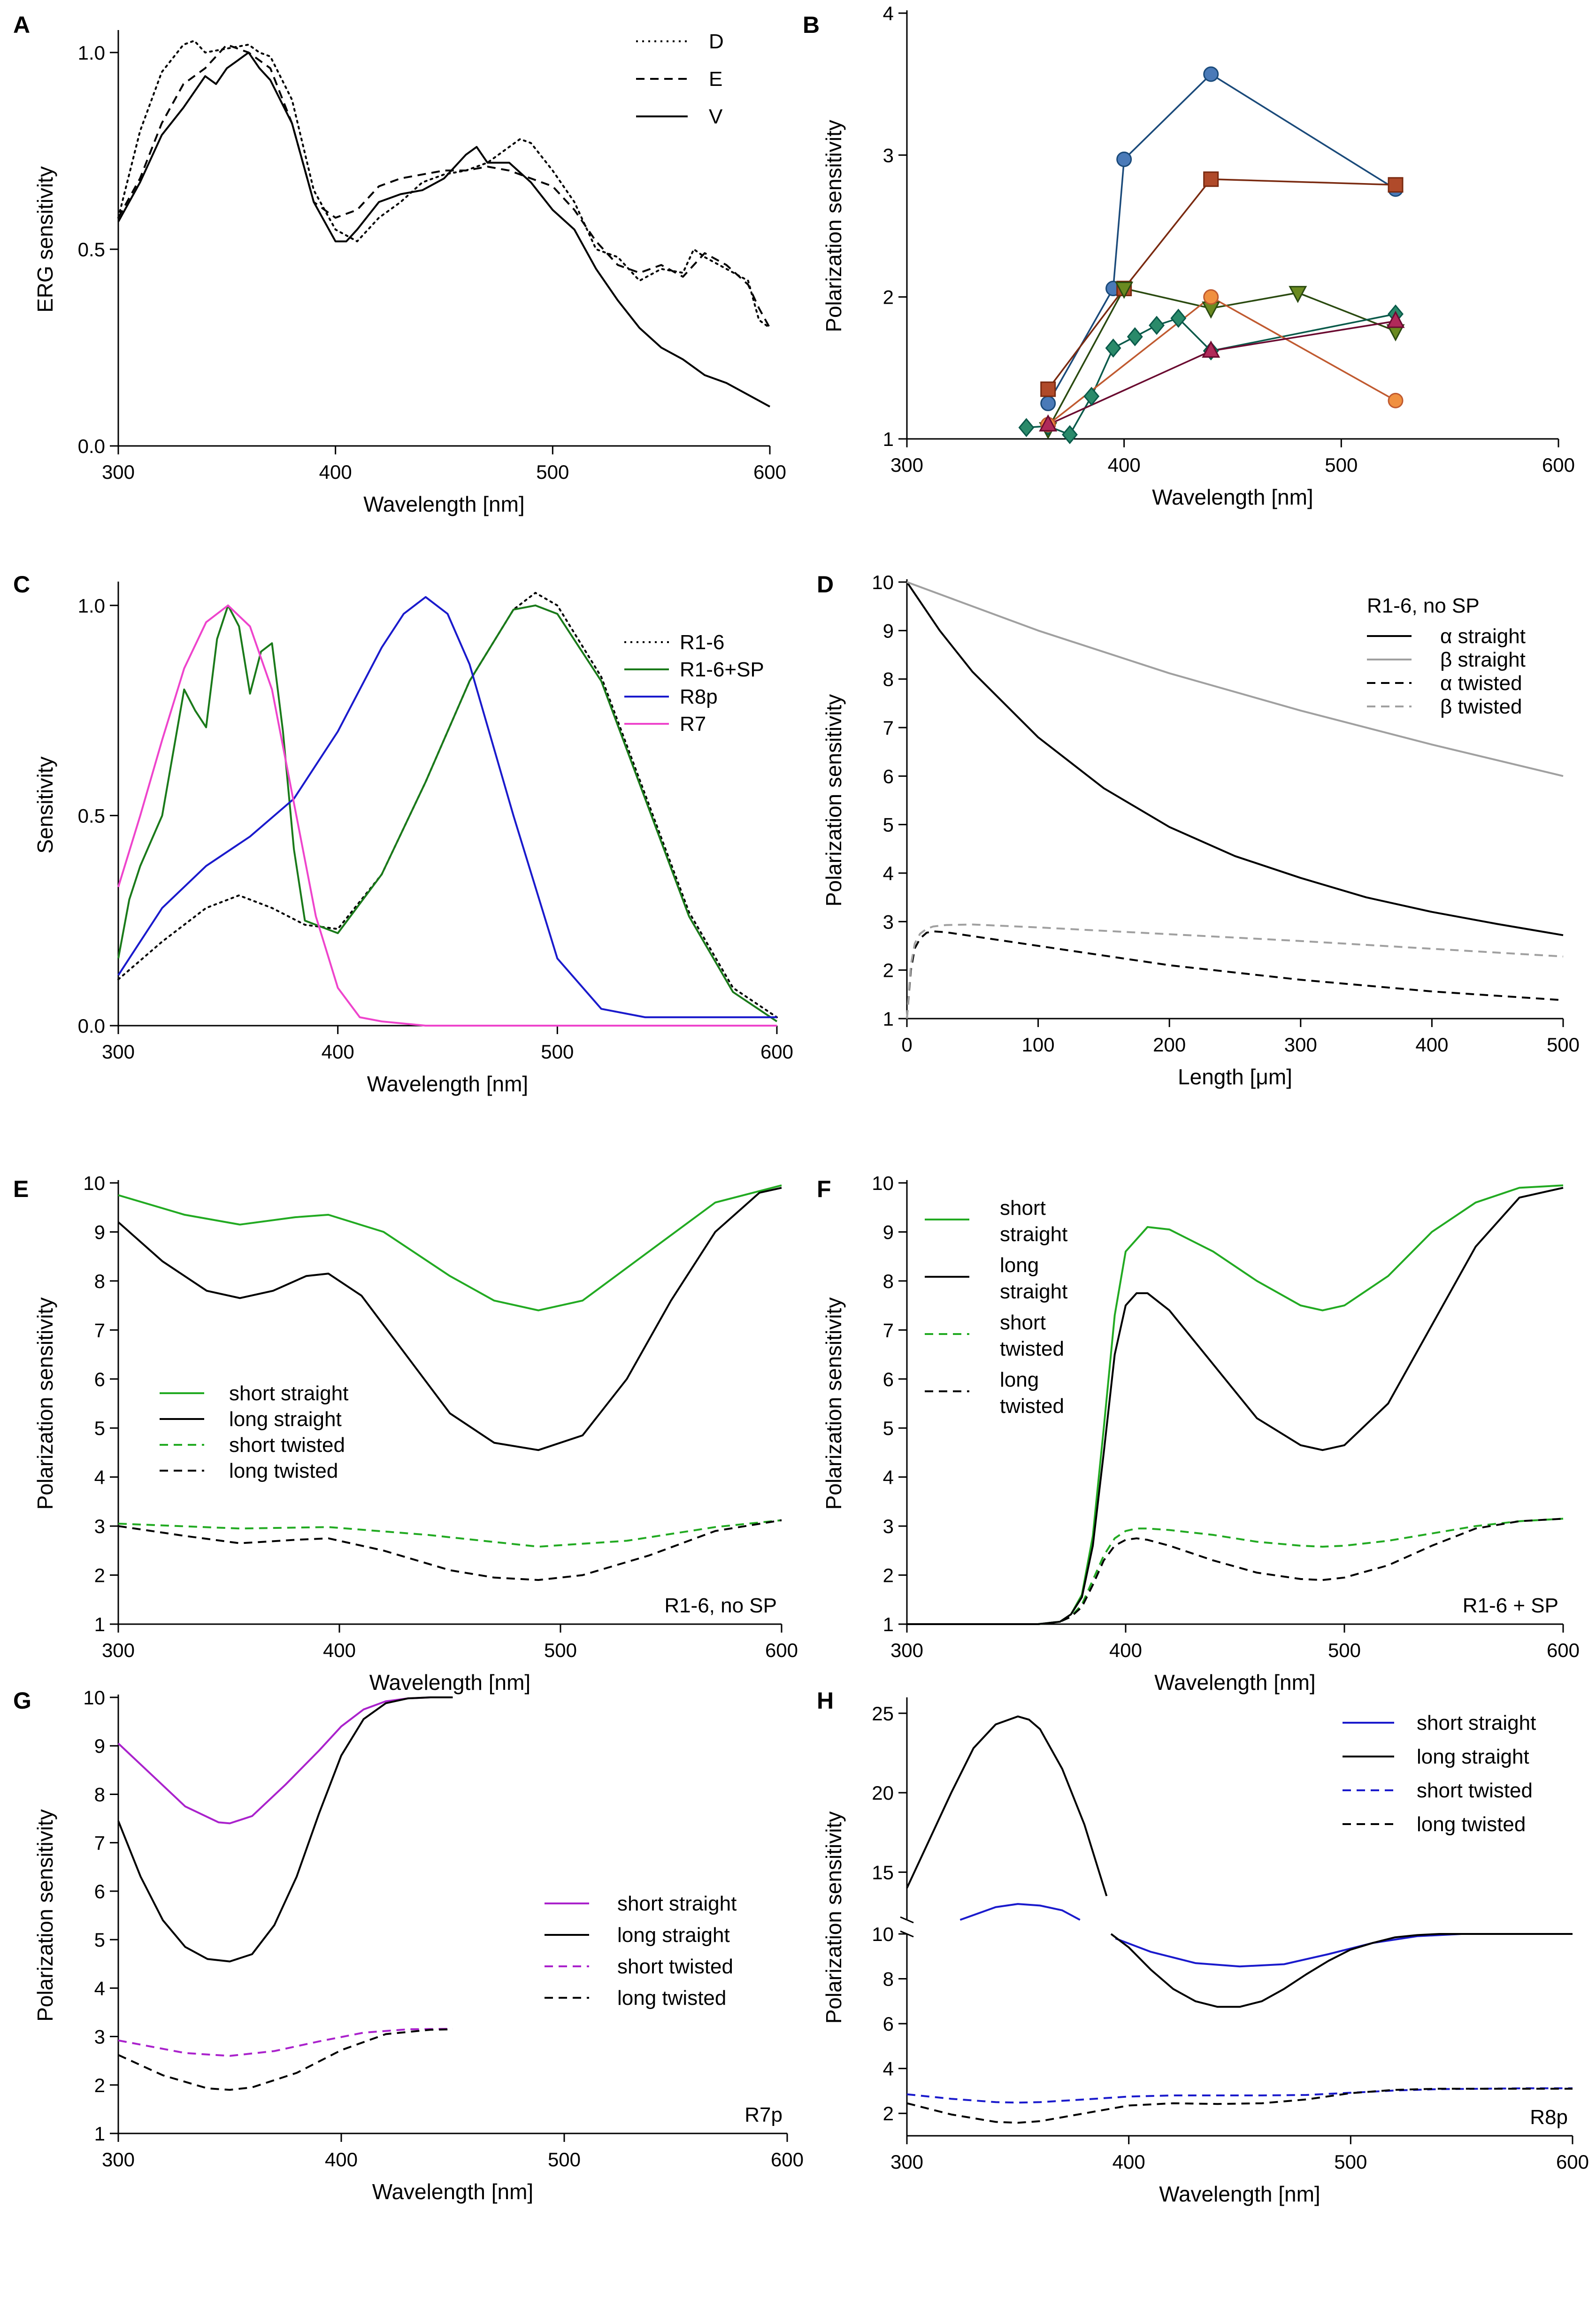  I want to click on legend-title: R1-6, no SP, so click(1423, 605).